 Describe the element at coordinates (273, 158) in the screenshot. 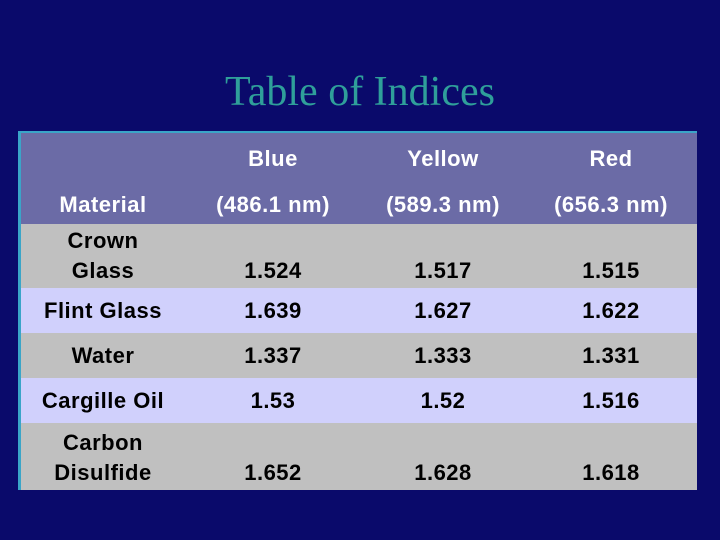

I see `header-cell: Blue` at that location.